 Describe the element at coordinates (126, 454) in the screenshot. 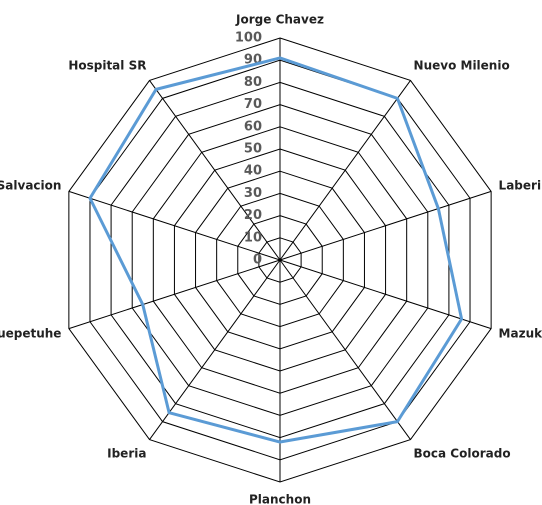

I see `category-label: Iberia` at that location.